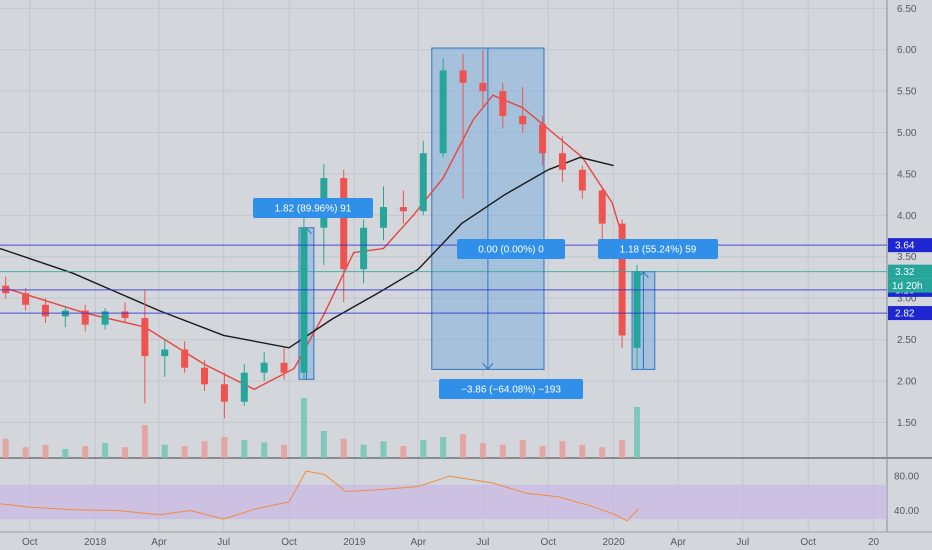 This screenshot has height=550, width=932. I want to click on price-tick-label: 6.50, so click(907, 9).